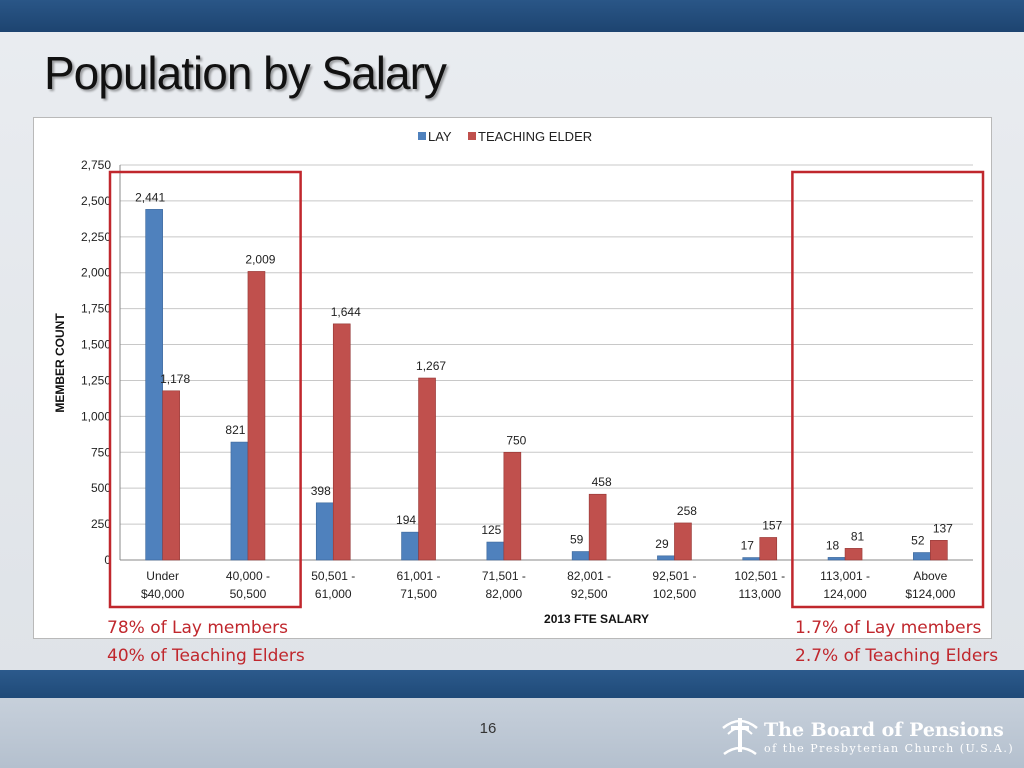 The image size is (1024, 768). I want to click on x-tick-label: 61,000, so click(333, 594).